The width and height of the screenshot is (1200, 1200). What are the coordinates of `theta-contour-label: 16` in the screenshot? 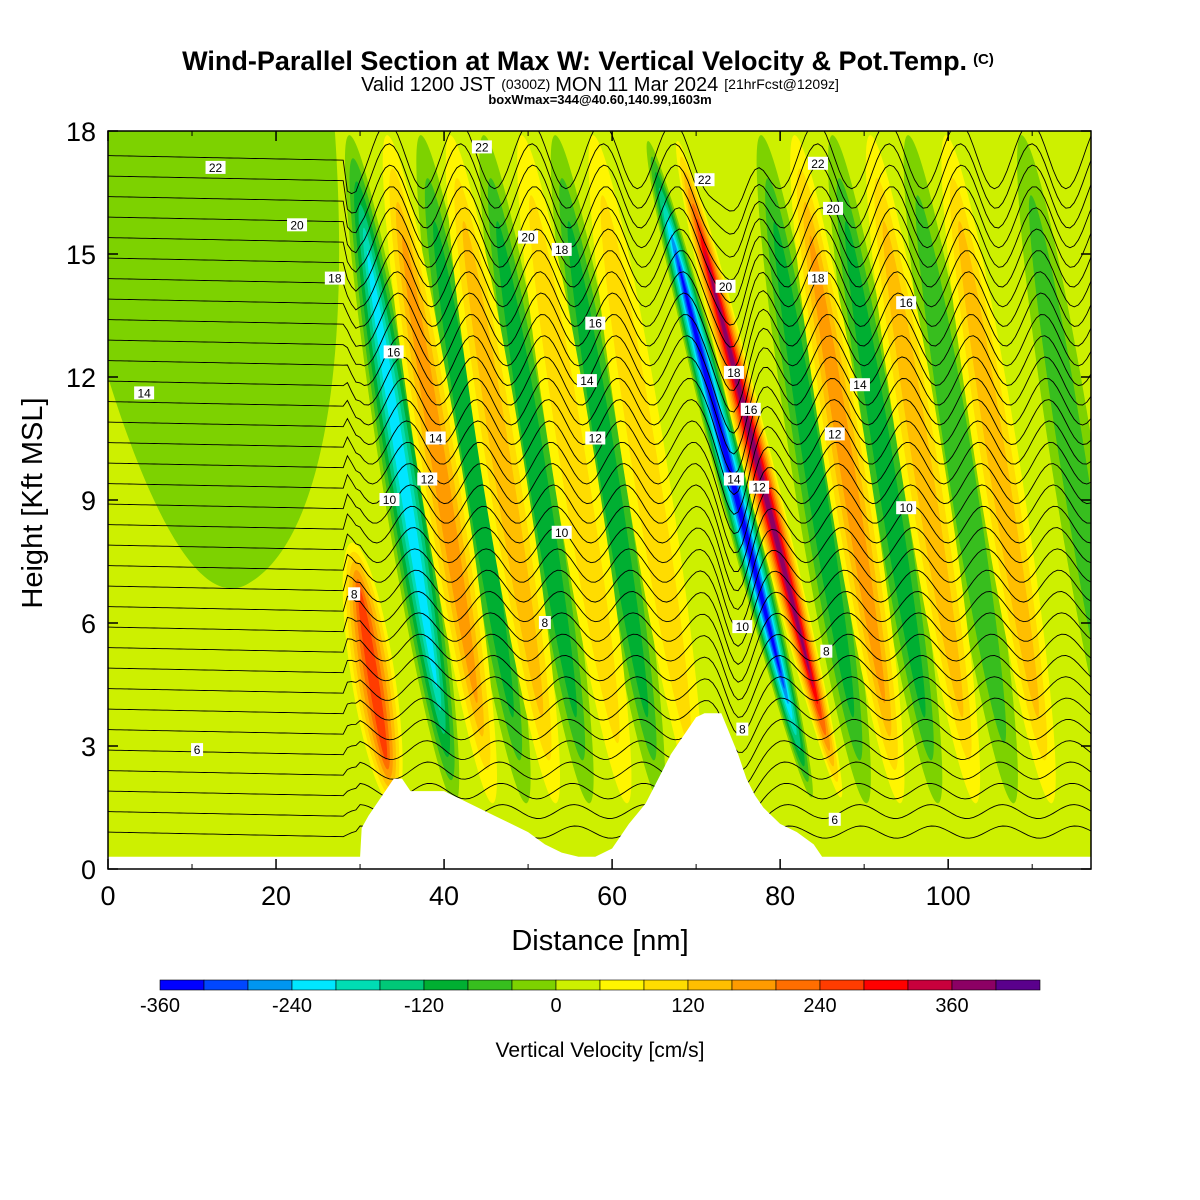 It's located at (595, 323).